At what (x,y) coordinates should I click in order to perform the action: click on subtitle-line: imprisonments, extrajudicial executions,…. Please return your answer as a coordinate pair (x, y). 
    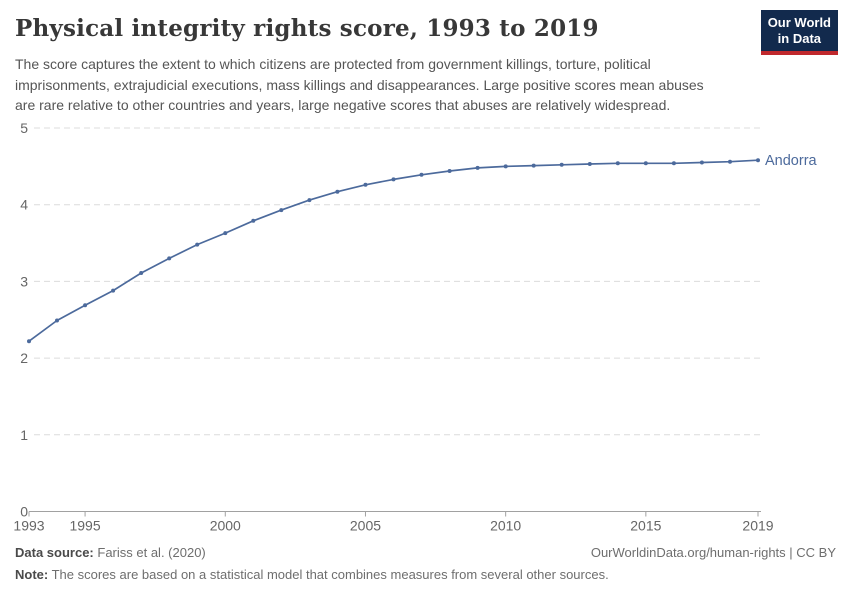
    Looking at the image, I should click on (359, 84).